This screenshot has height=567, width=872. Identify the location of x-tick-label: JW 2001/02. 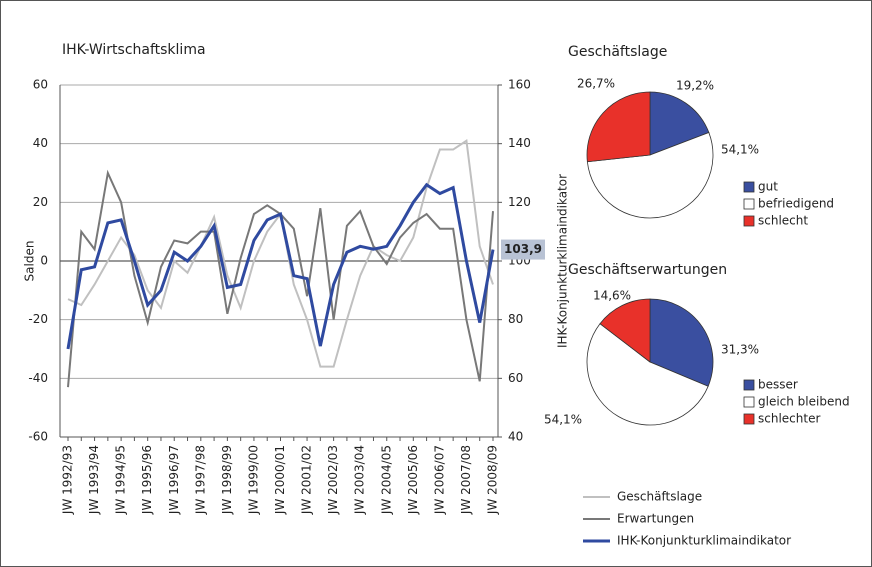
(307, 480).